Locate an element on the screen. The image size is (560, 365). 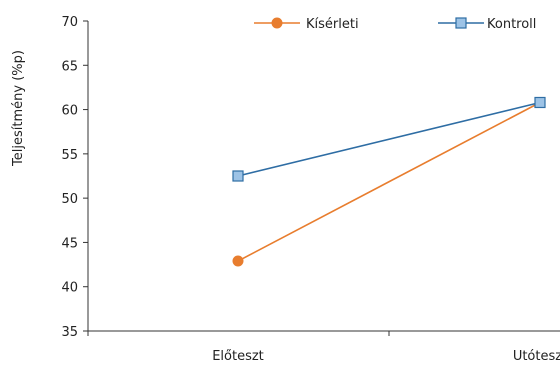
x-tick-label-1: Utóteszt is located at coordinates (536, 356).